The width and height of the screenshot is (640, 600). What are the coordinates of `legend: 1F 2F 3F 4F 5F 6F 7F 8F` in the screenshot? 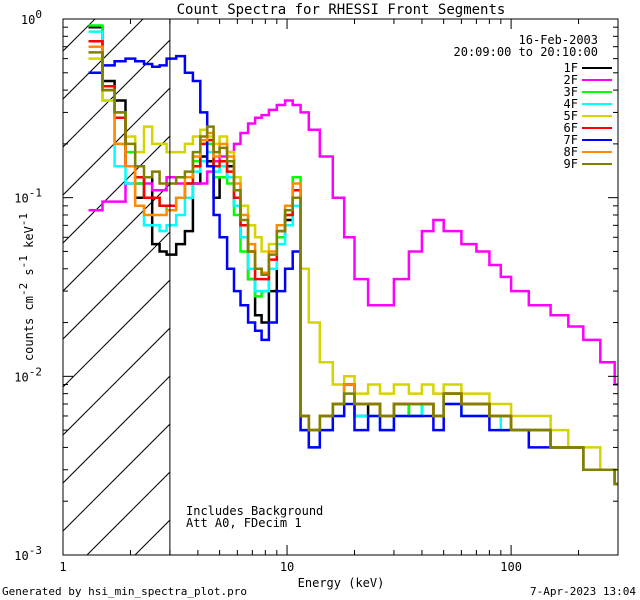 It's located at (588, 116).